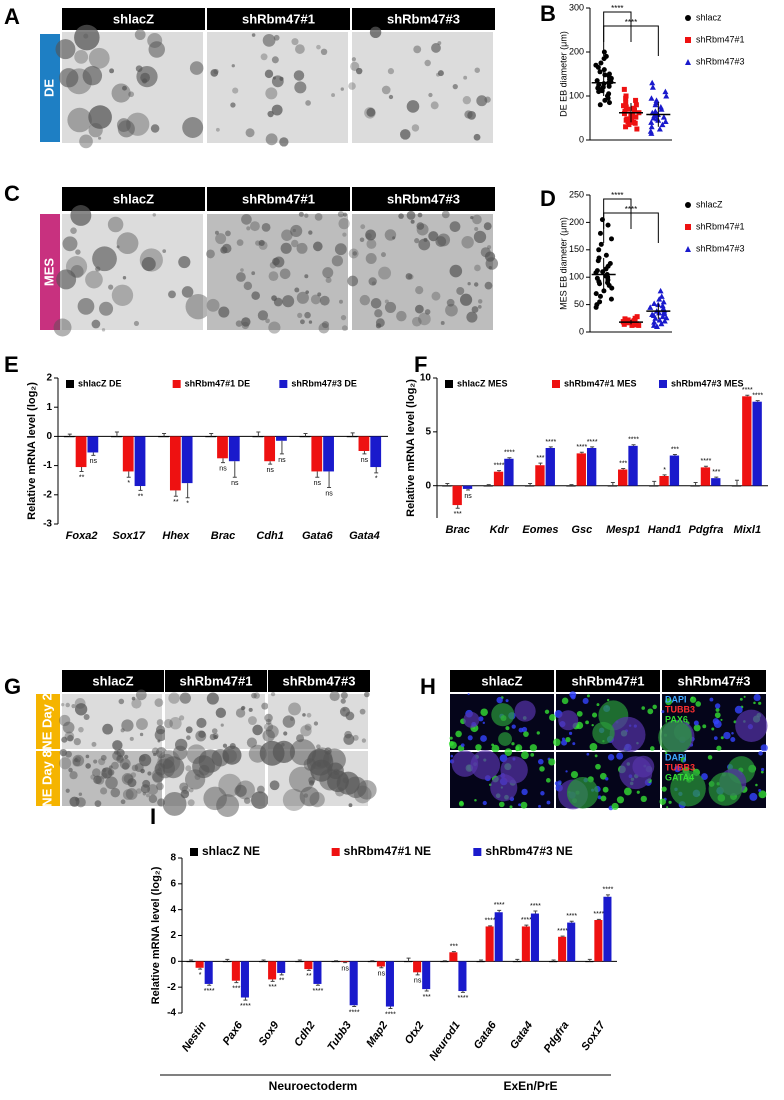 The image size is (784, 1100). I want to click on panel-letter: H, so click(428, 686).